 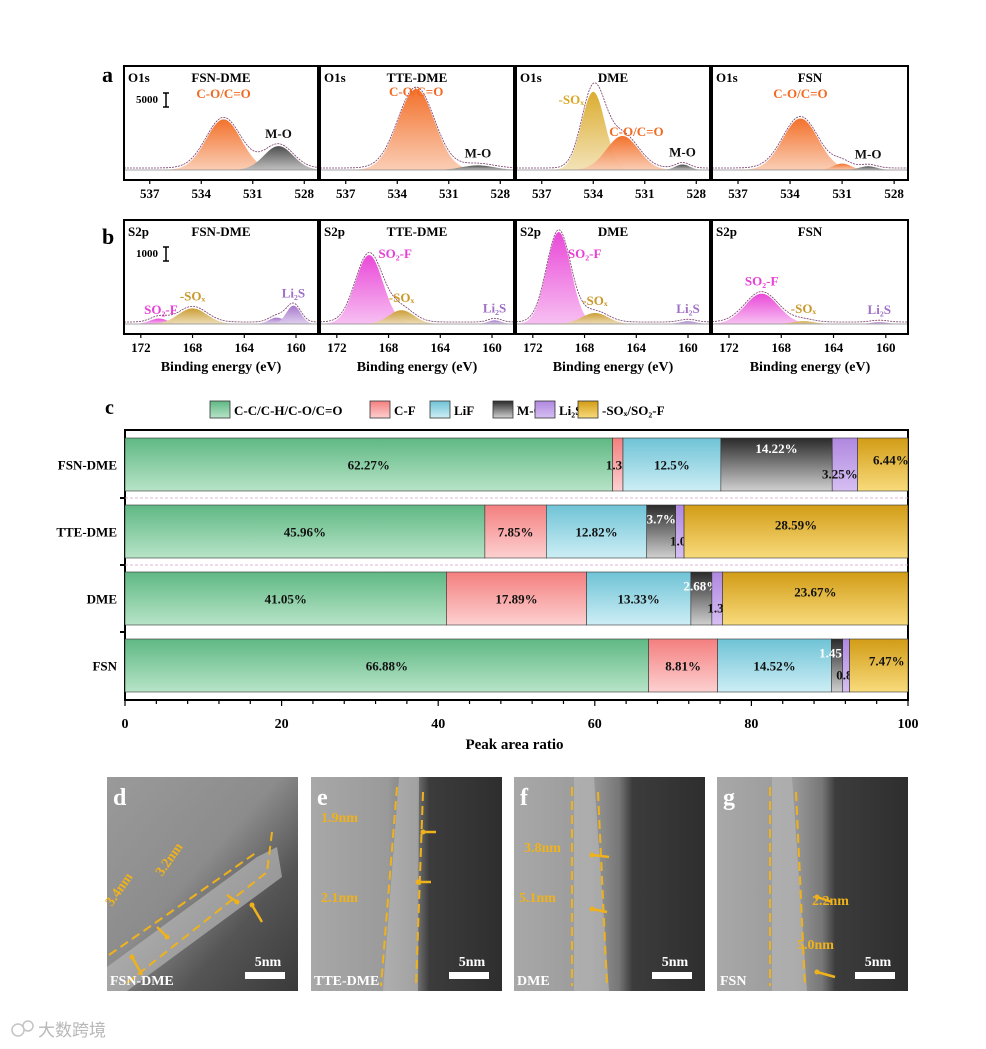 I want to click on watermark: 大数跨境, so click(x=72, y=1031).